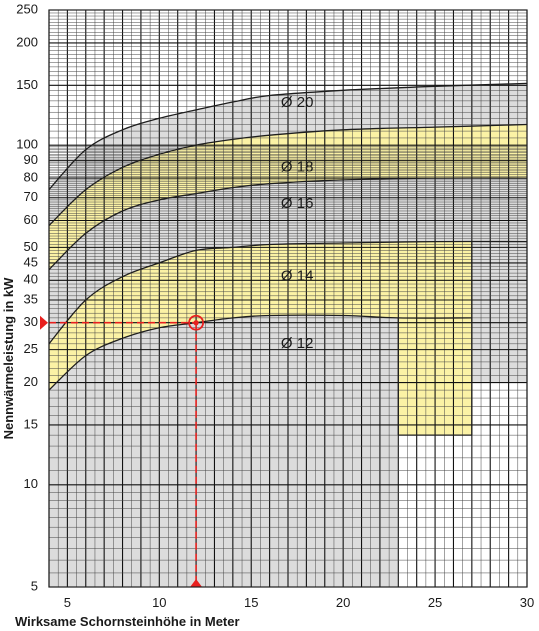 The image size is (539, 631). What do you see at coordinates (31, 219) in the screenshot?
I see `y-tick-label: 60` at bounding box center [31, 219].